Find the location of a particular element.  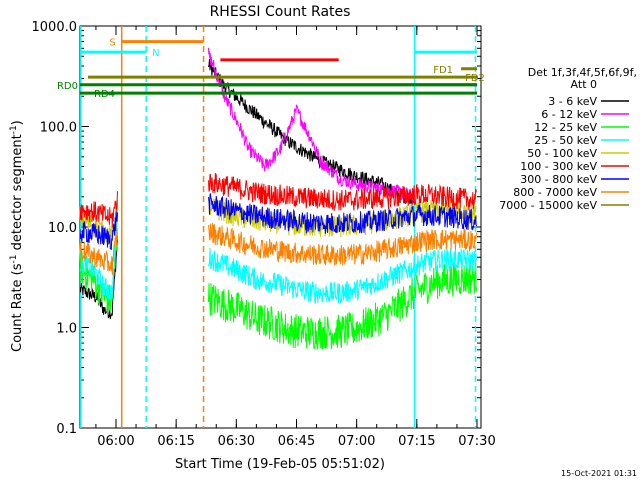

flag-label-fd1: FD1 is located at coordinates (443, 70).